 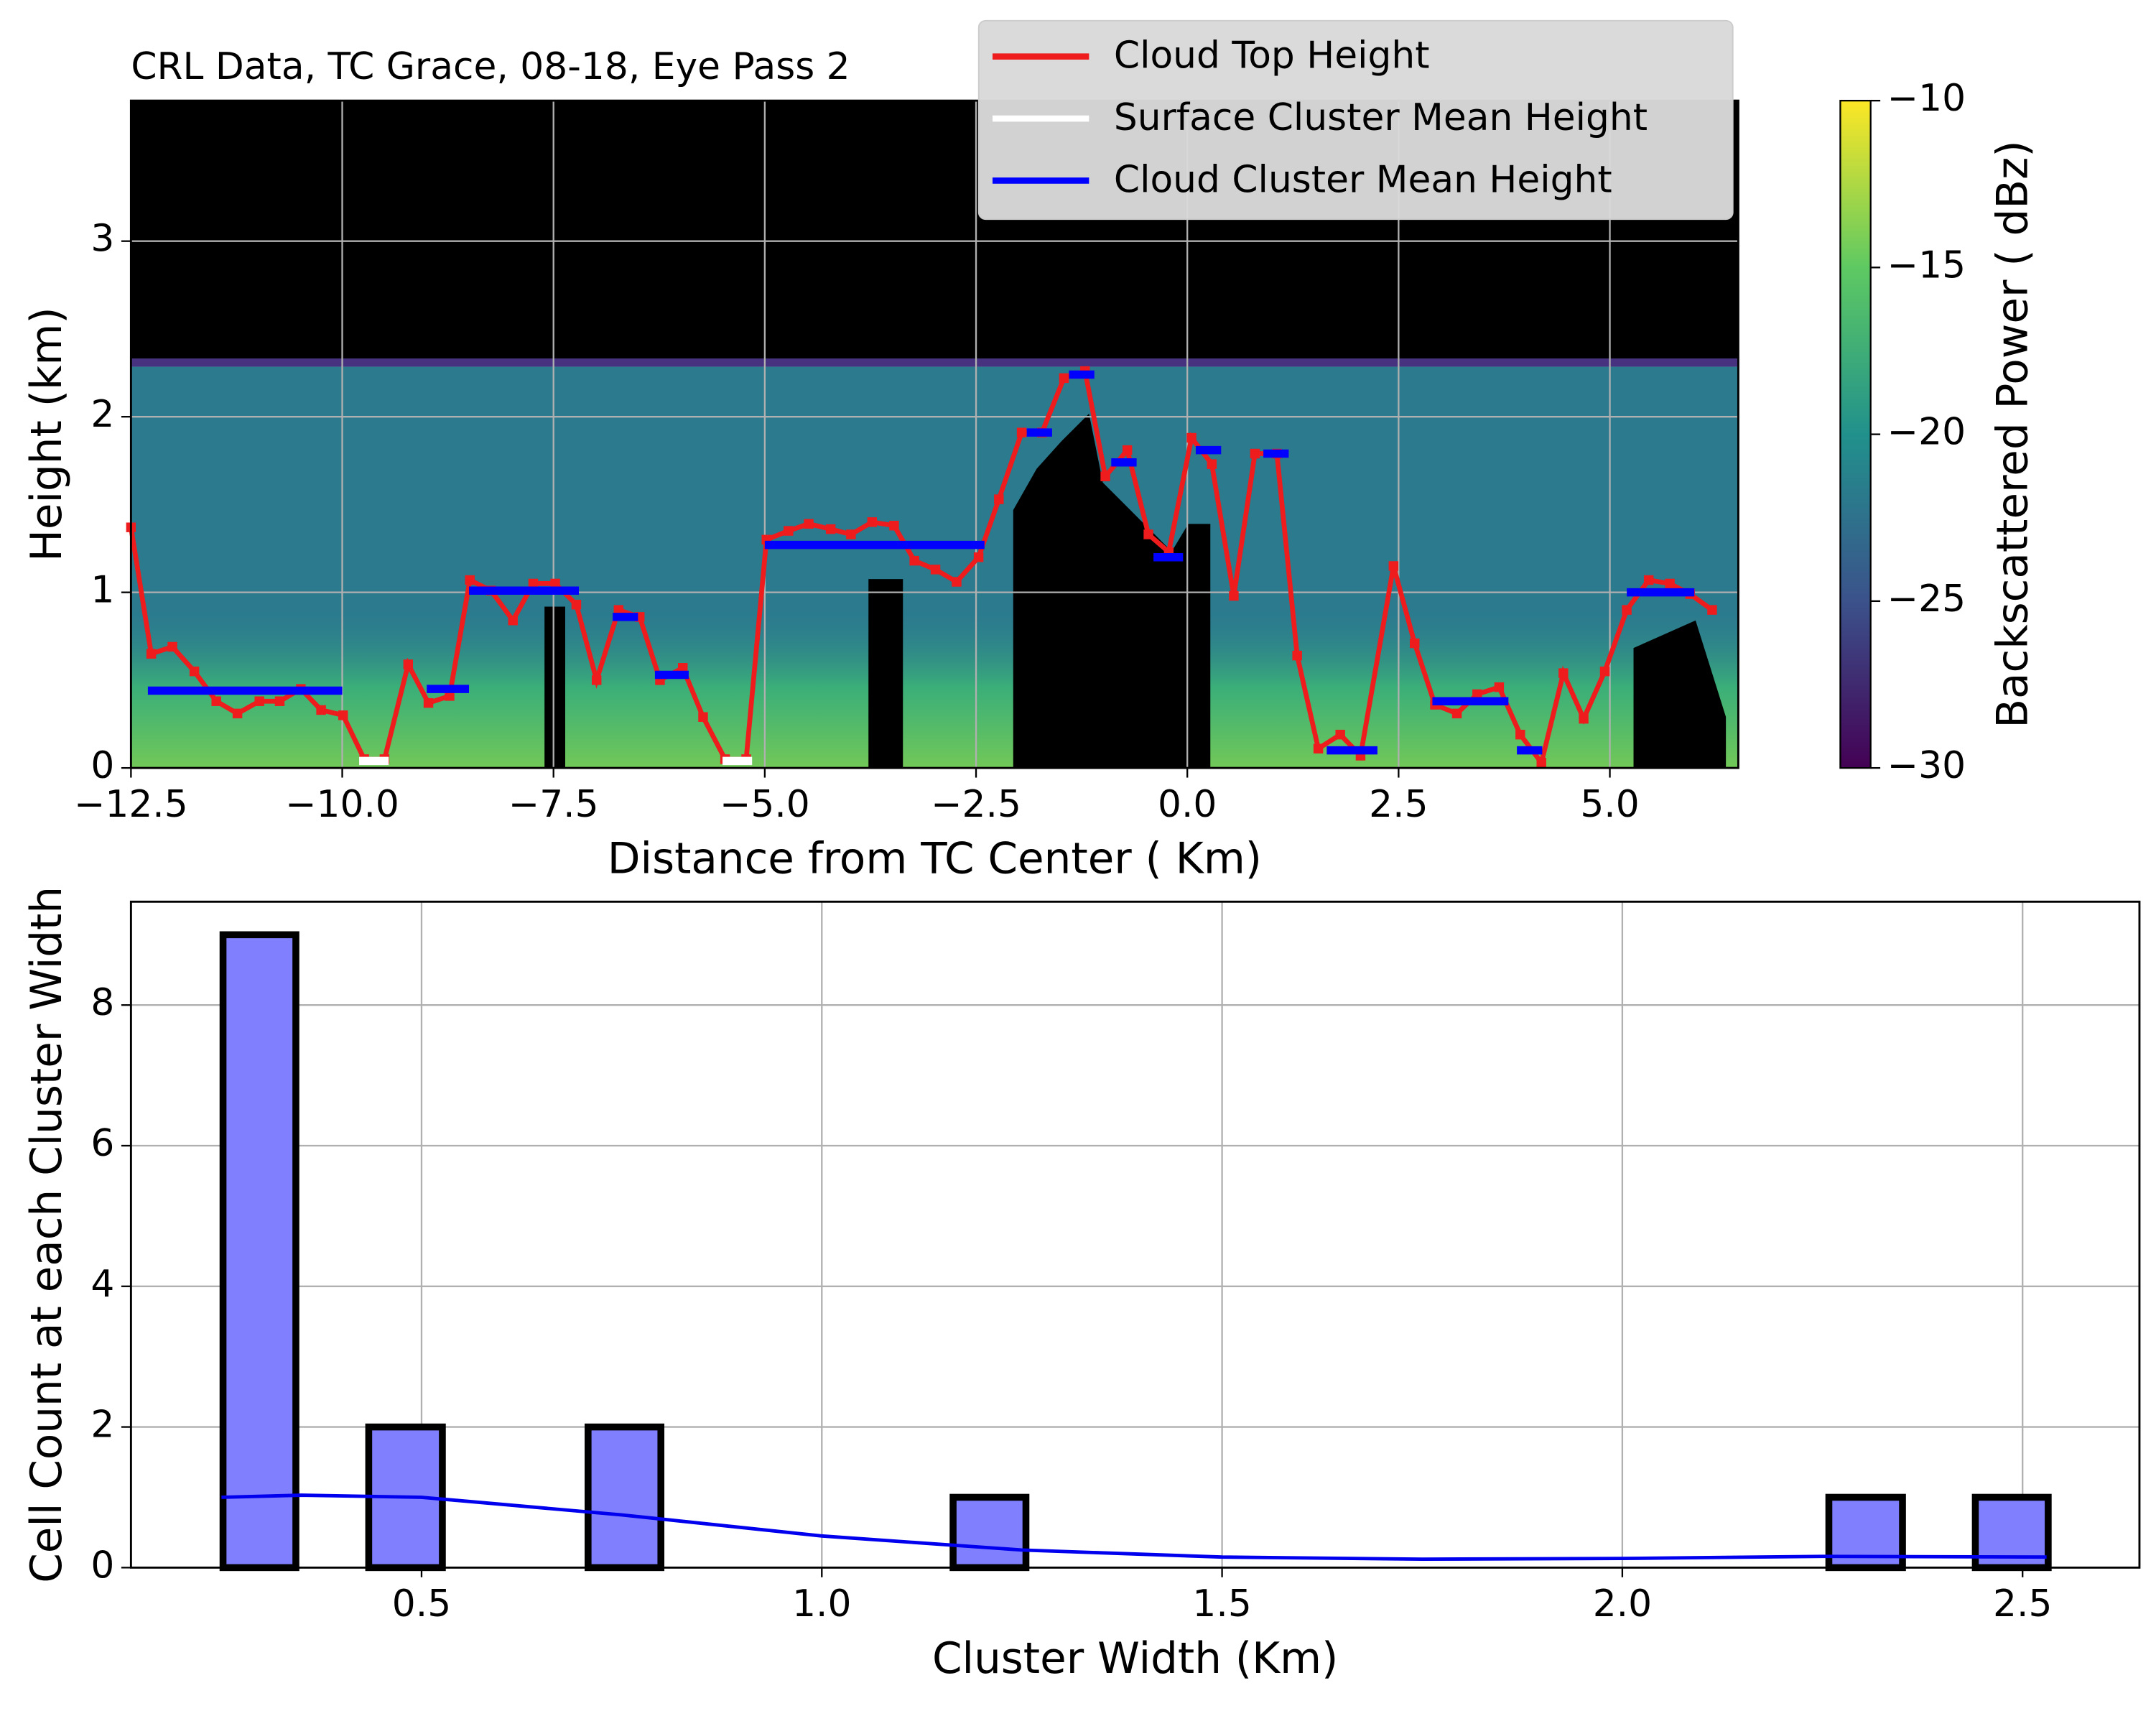 What do you see at coordinates (1381, 117) in the screenshot?
I see `legend-label: Surface Cluster Mean Height` at bounding box center [1381, 117].